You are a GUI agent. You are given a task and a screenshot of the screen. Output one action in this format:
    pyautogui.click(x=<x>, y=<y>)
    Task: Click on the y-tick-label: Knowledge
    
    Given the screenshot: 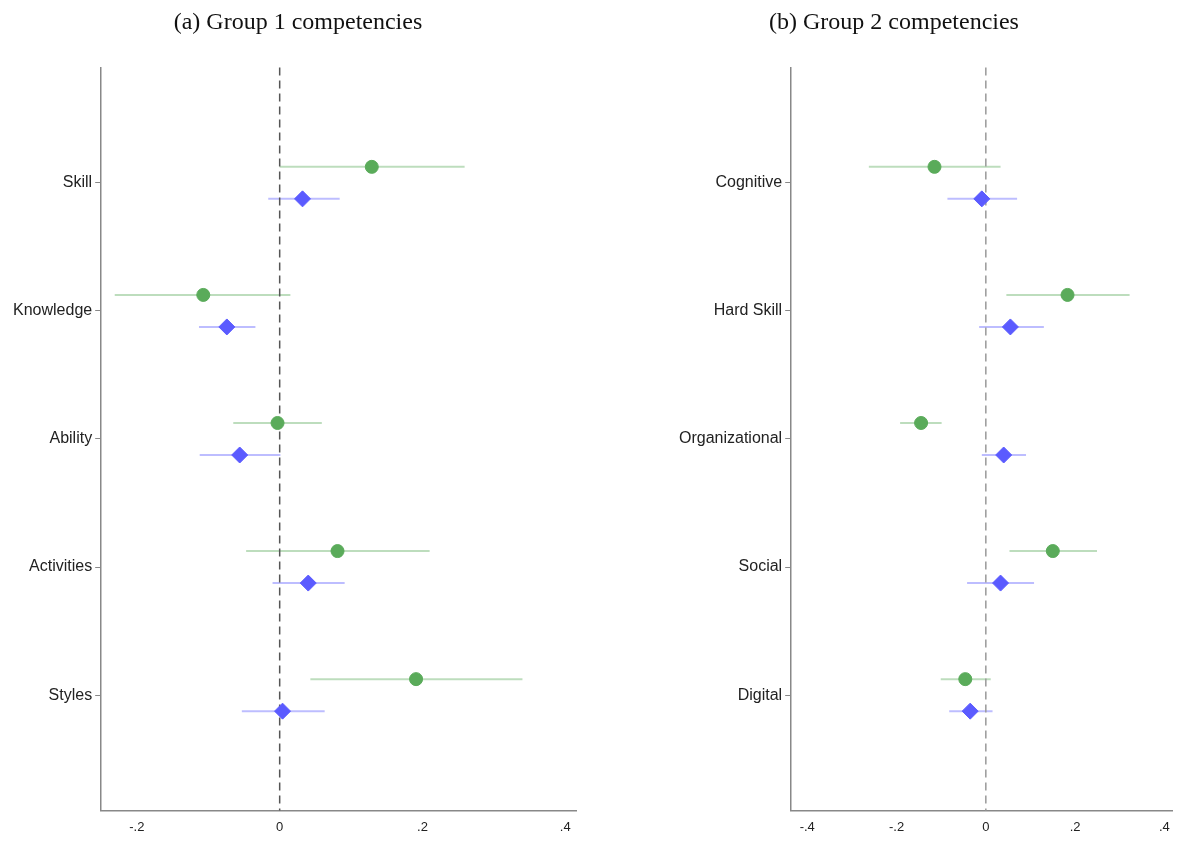 What is the action you would take?
    pyautogui.click(x=53, y=310)
    